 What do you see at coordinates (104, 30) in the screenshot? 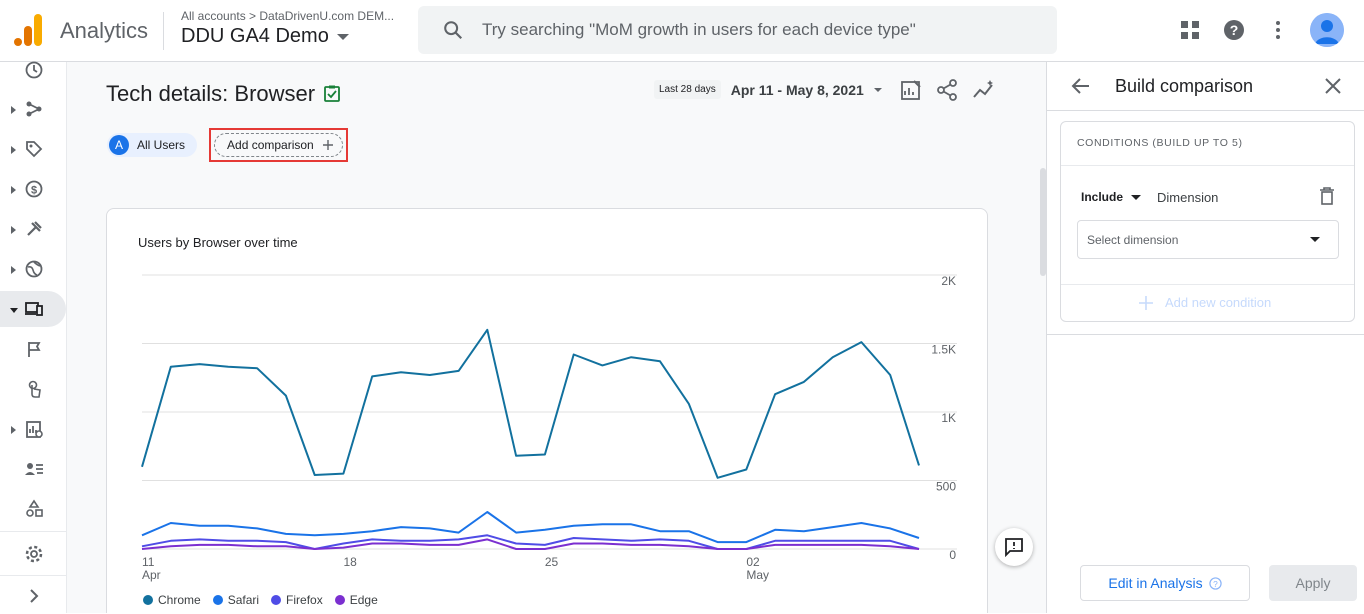
I see `app-name: Analytics` at bounding box center [104, 30].